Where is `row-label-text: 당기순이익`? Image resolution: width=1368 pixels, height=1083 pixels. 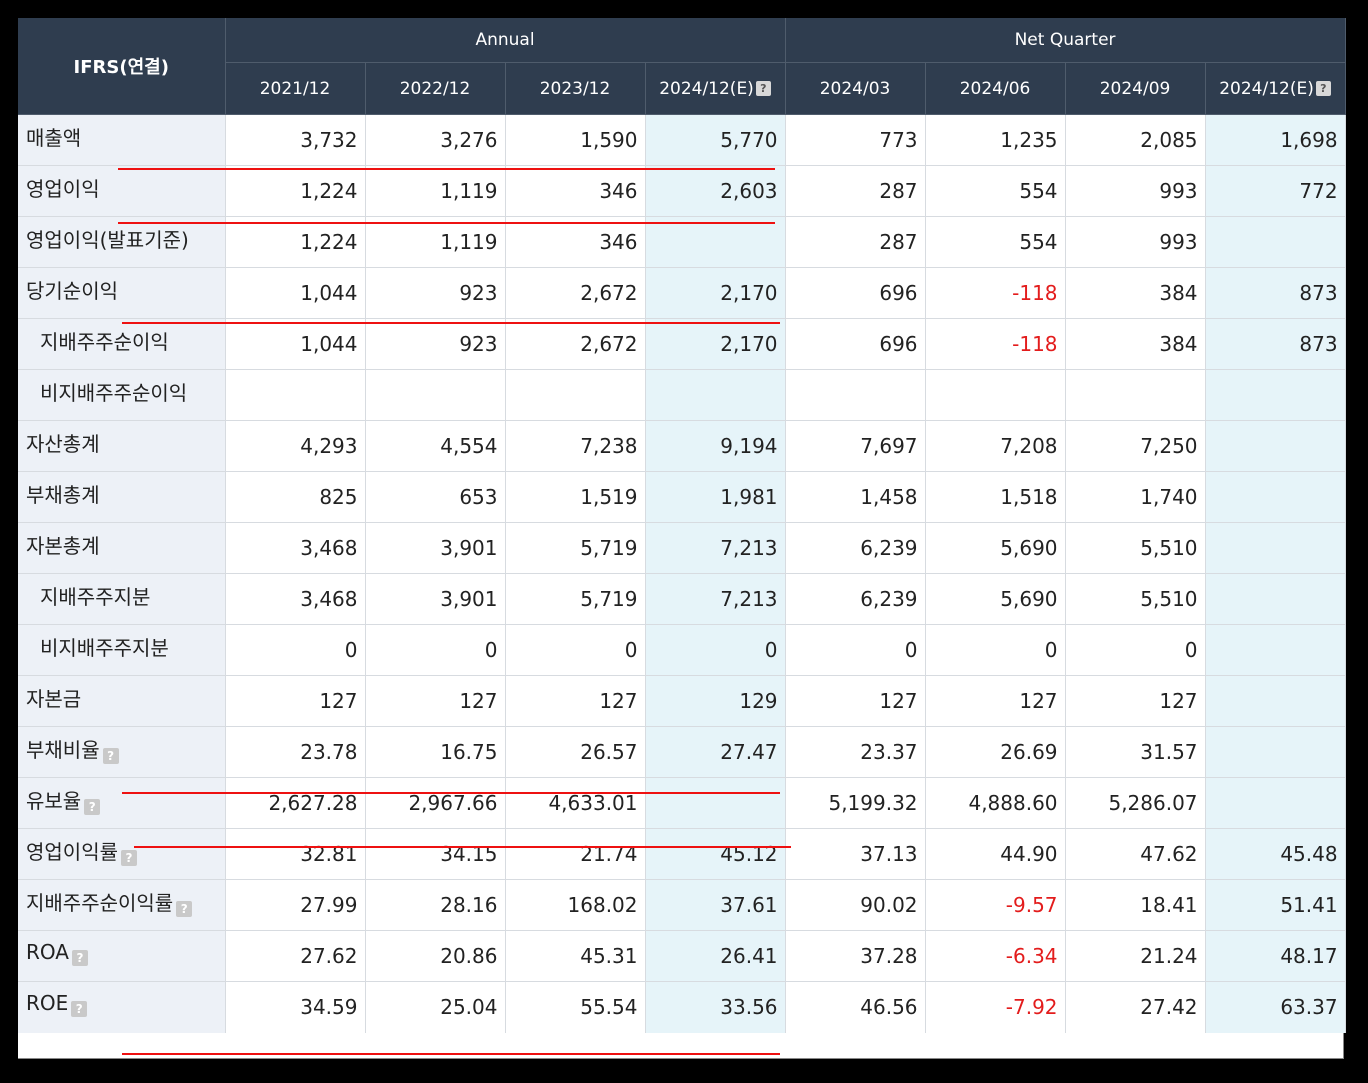 row-label-text: 당기순이익 is located at coordinates (72, 290).